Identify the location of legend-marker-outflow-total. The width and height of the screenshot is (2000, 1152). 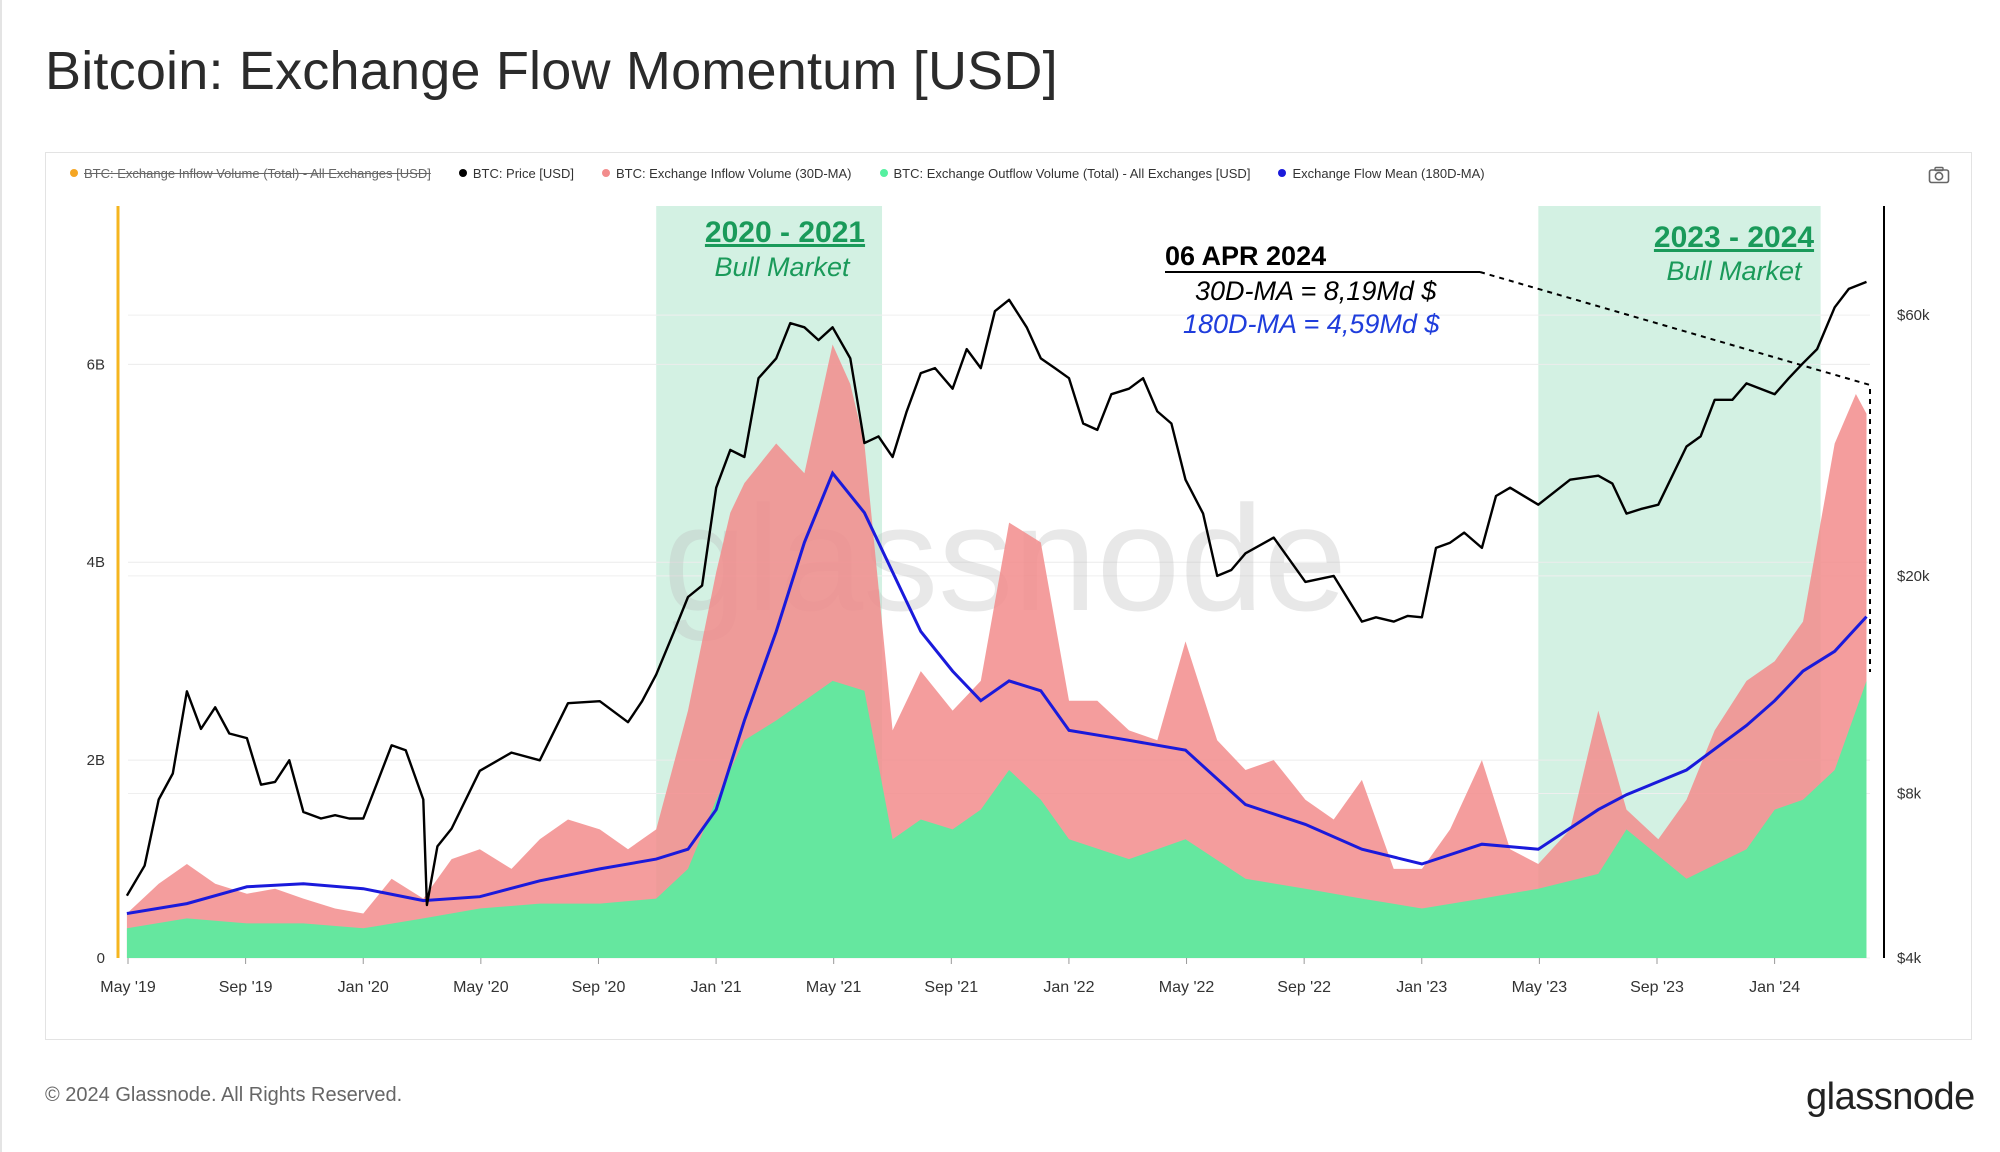
(883, 173).